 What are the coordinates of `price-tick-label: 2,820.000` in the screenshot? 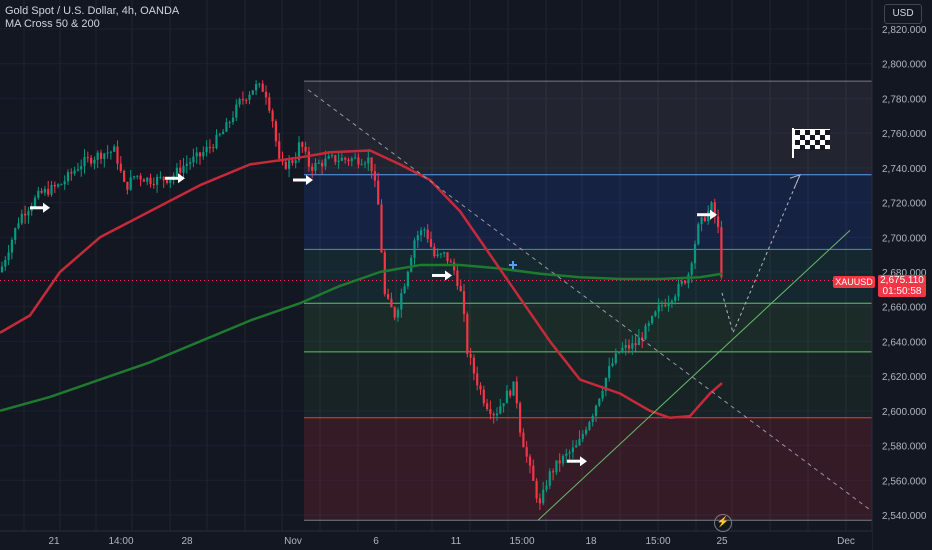 It's located at (904, 30).